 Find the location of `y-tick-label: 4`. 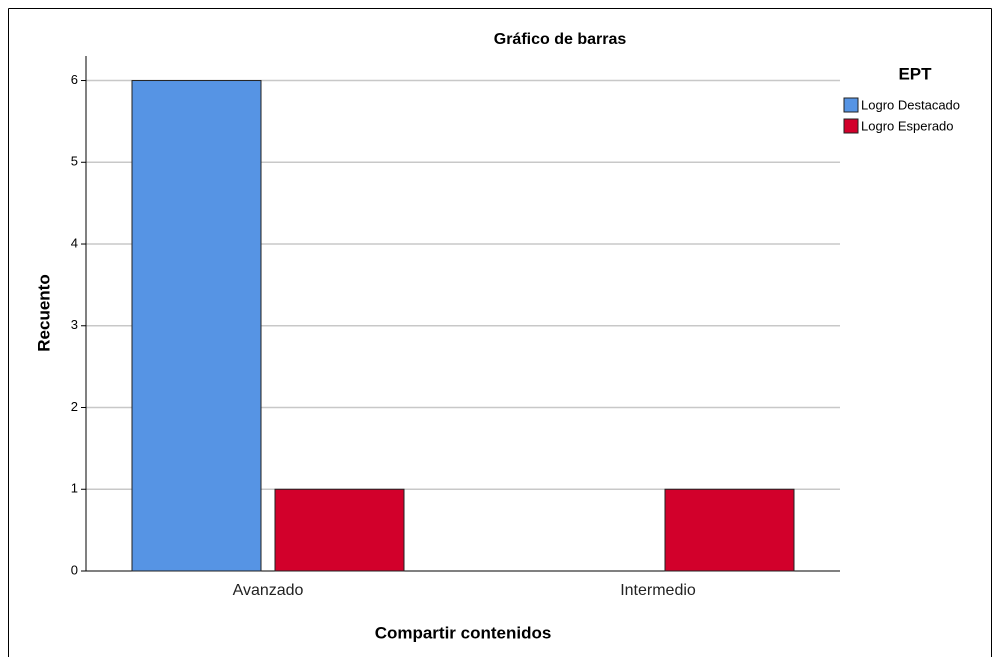

y-tick-label: 4 is located at coordinates (74, 242).